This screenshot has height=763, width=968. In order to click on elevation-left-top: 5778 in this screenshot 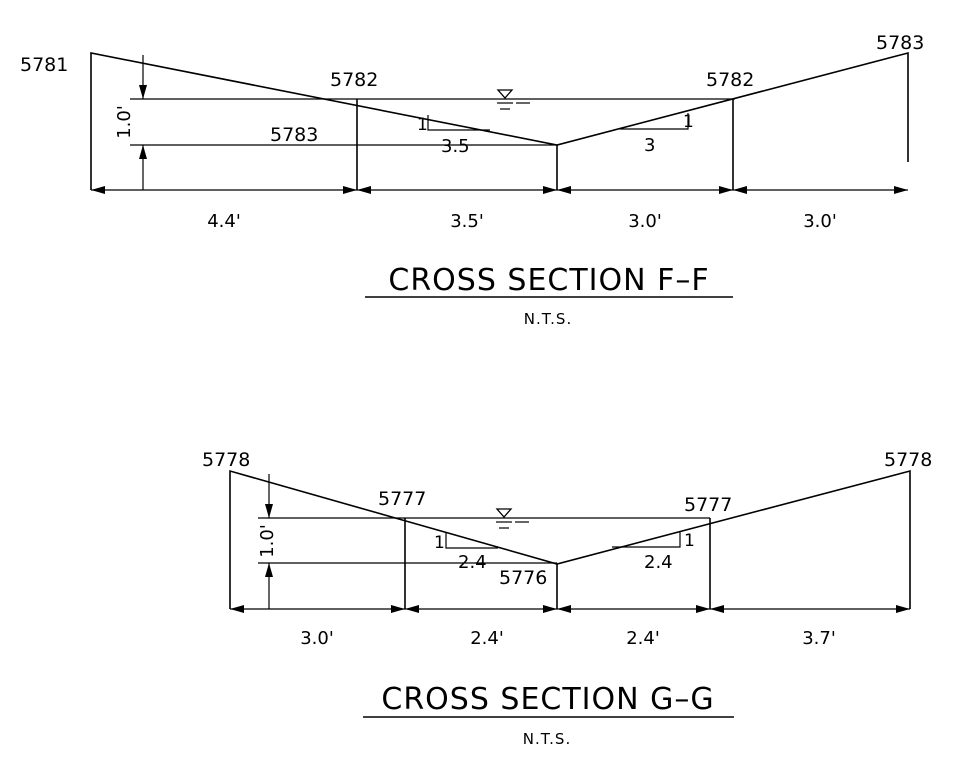, I will do `click(226, 460)`.